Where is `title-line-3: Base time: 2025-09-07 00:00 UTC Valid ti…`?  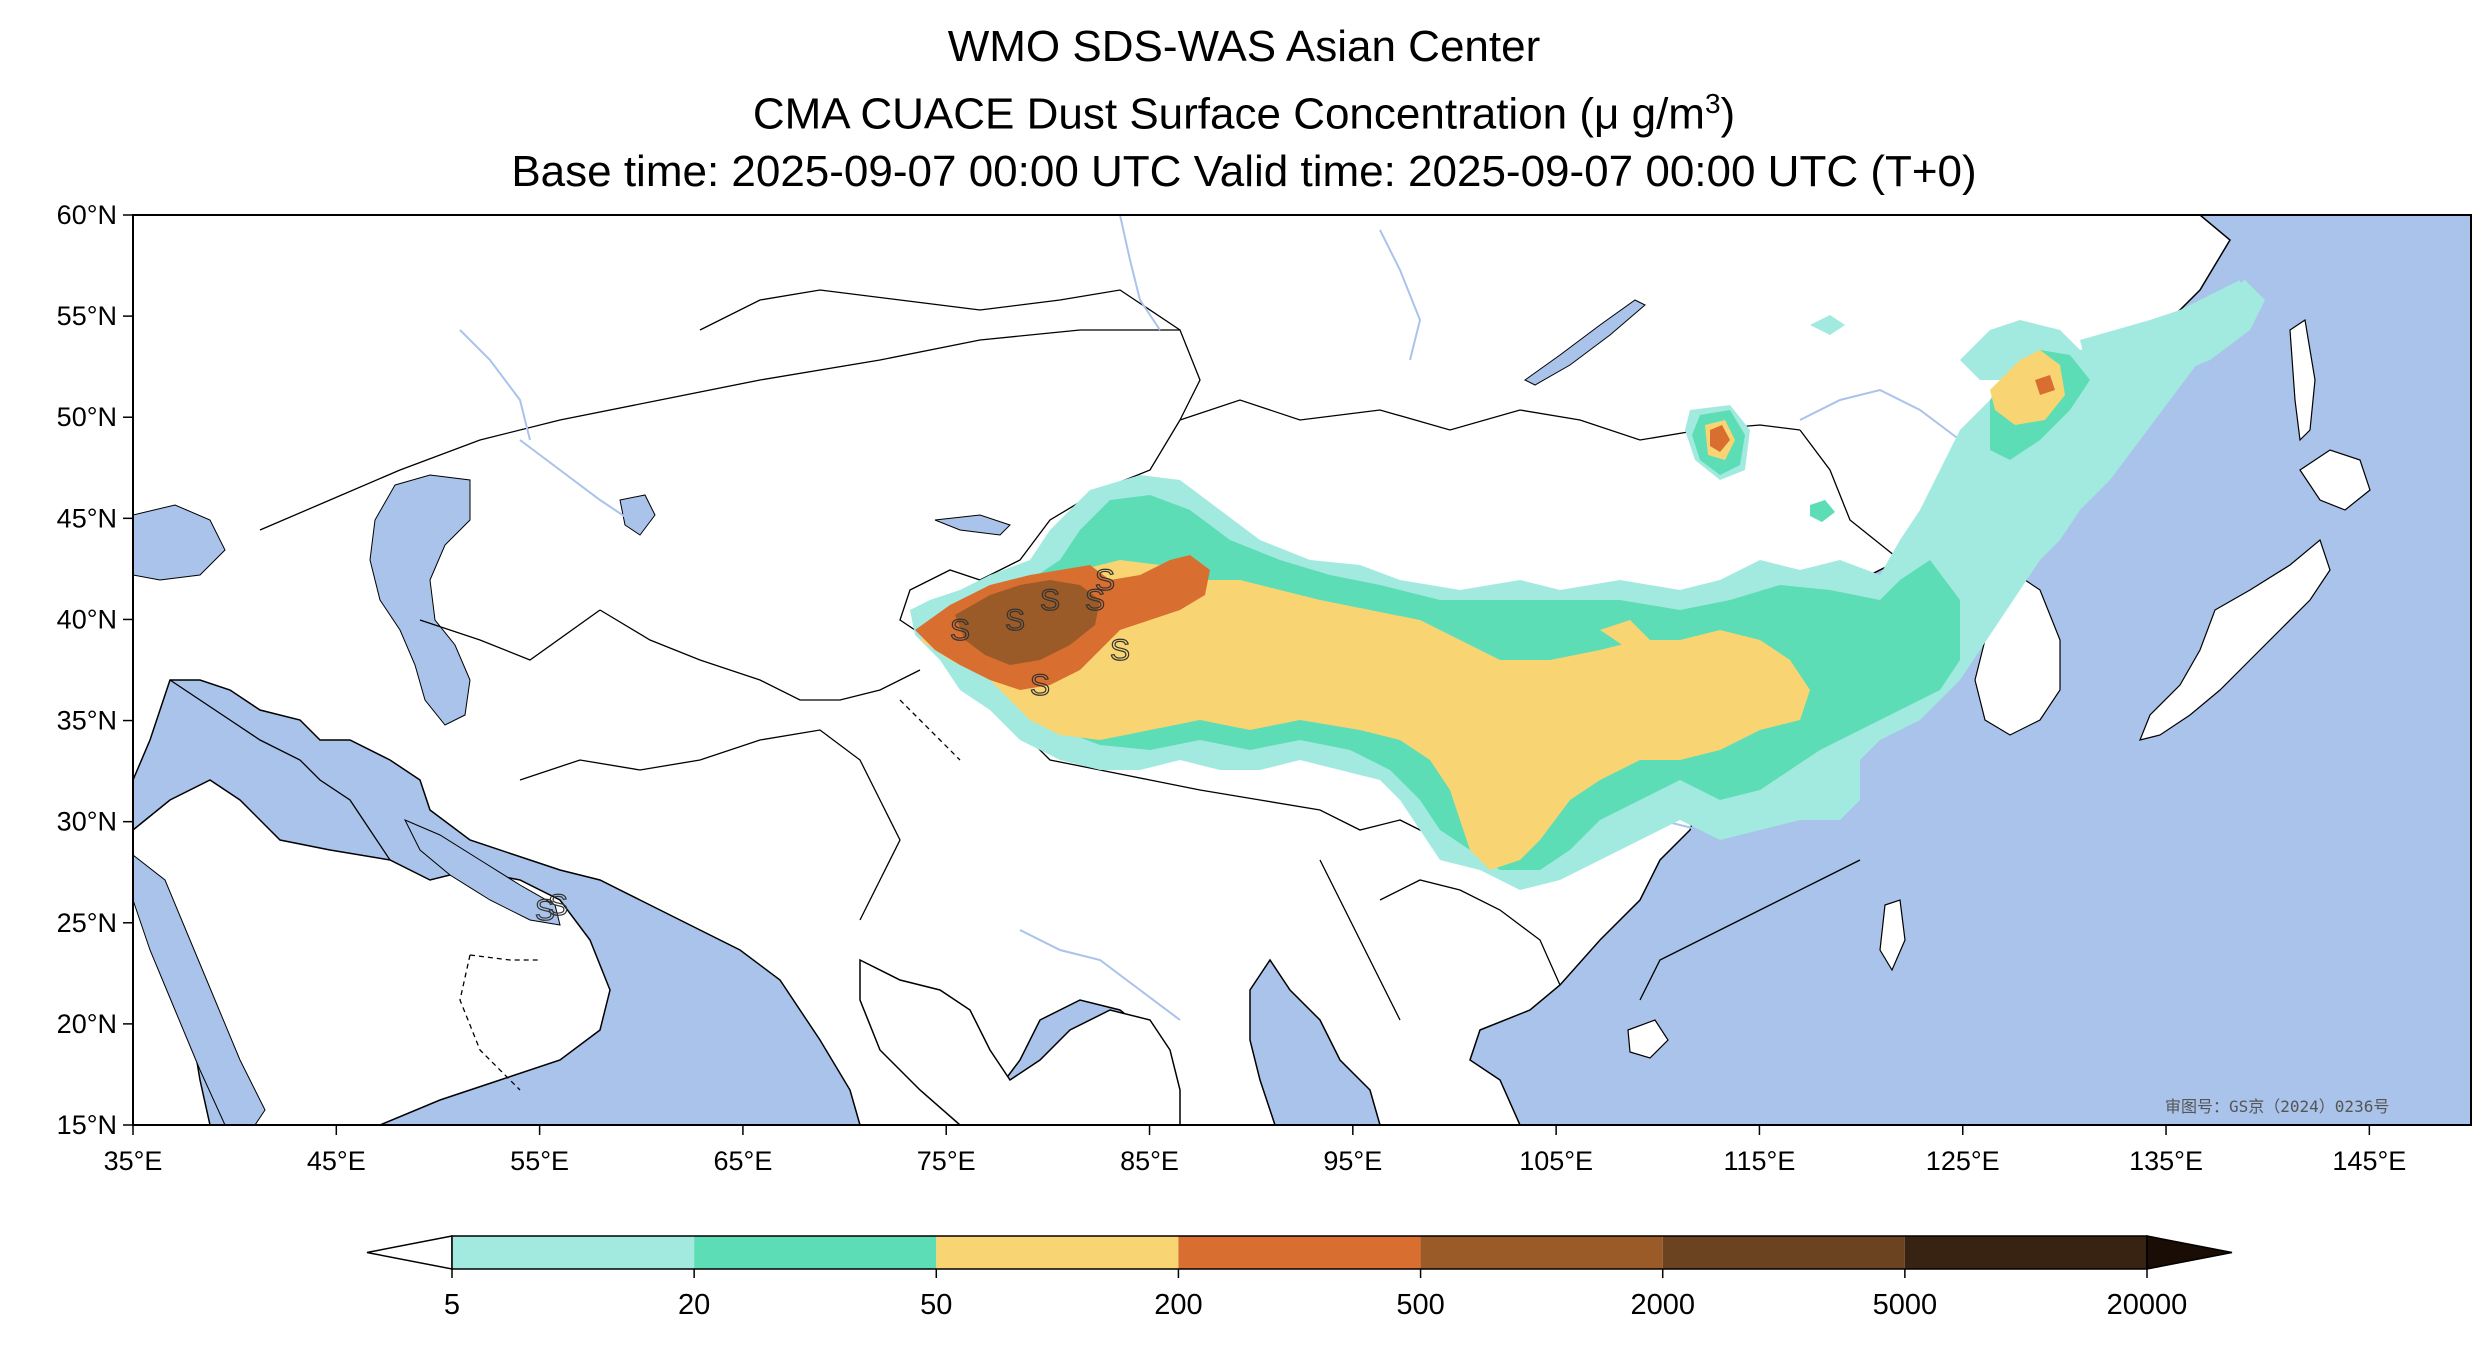 title-line-3: Base time: 2025-09-07 00:00 UTC Valid ti… is located at coordinates (1244, 171).